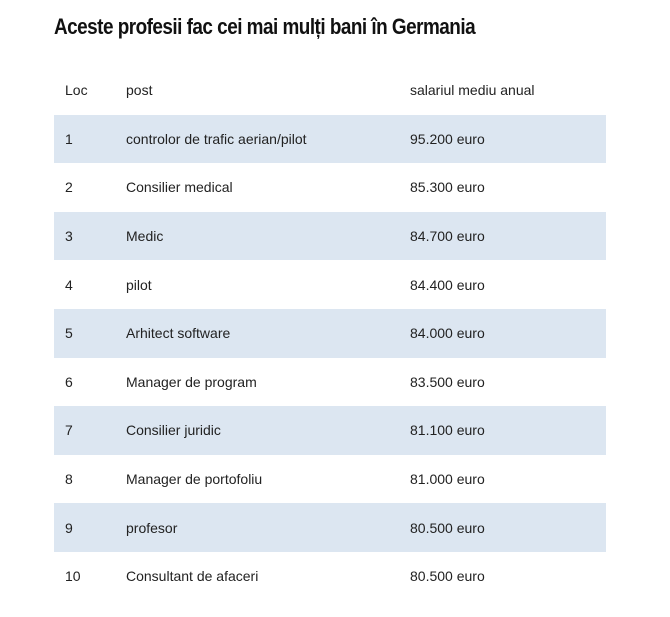 The image size is (670, 617). I want to click on salary-cell: 84.700 euro, so click(447, 236).